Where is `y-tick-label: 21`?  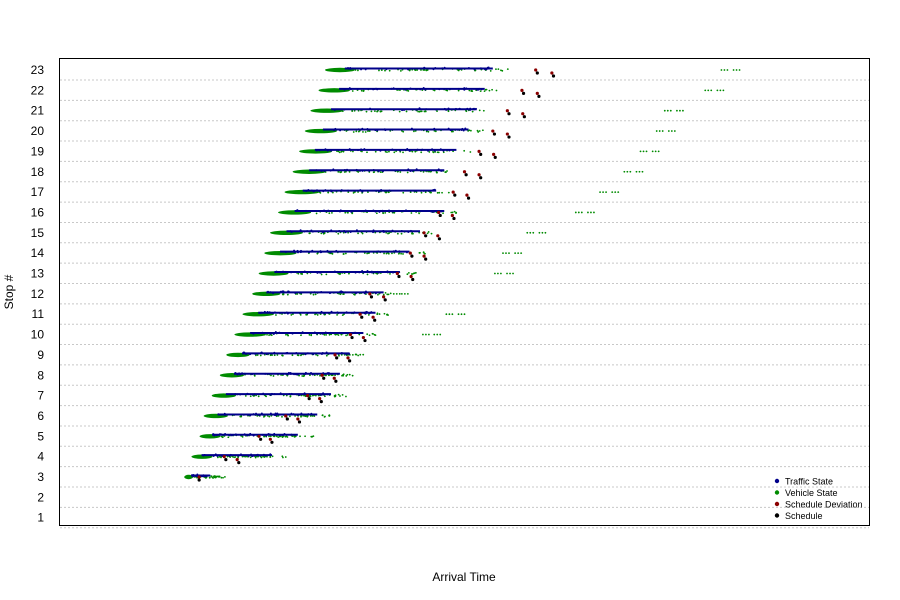
y-tick-label: 21 is located at coordinates (38, 111).